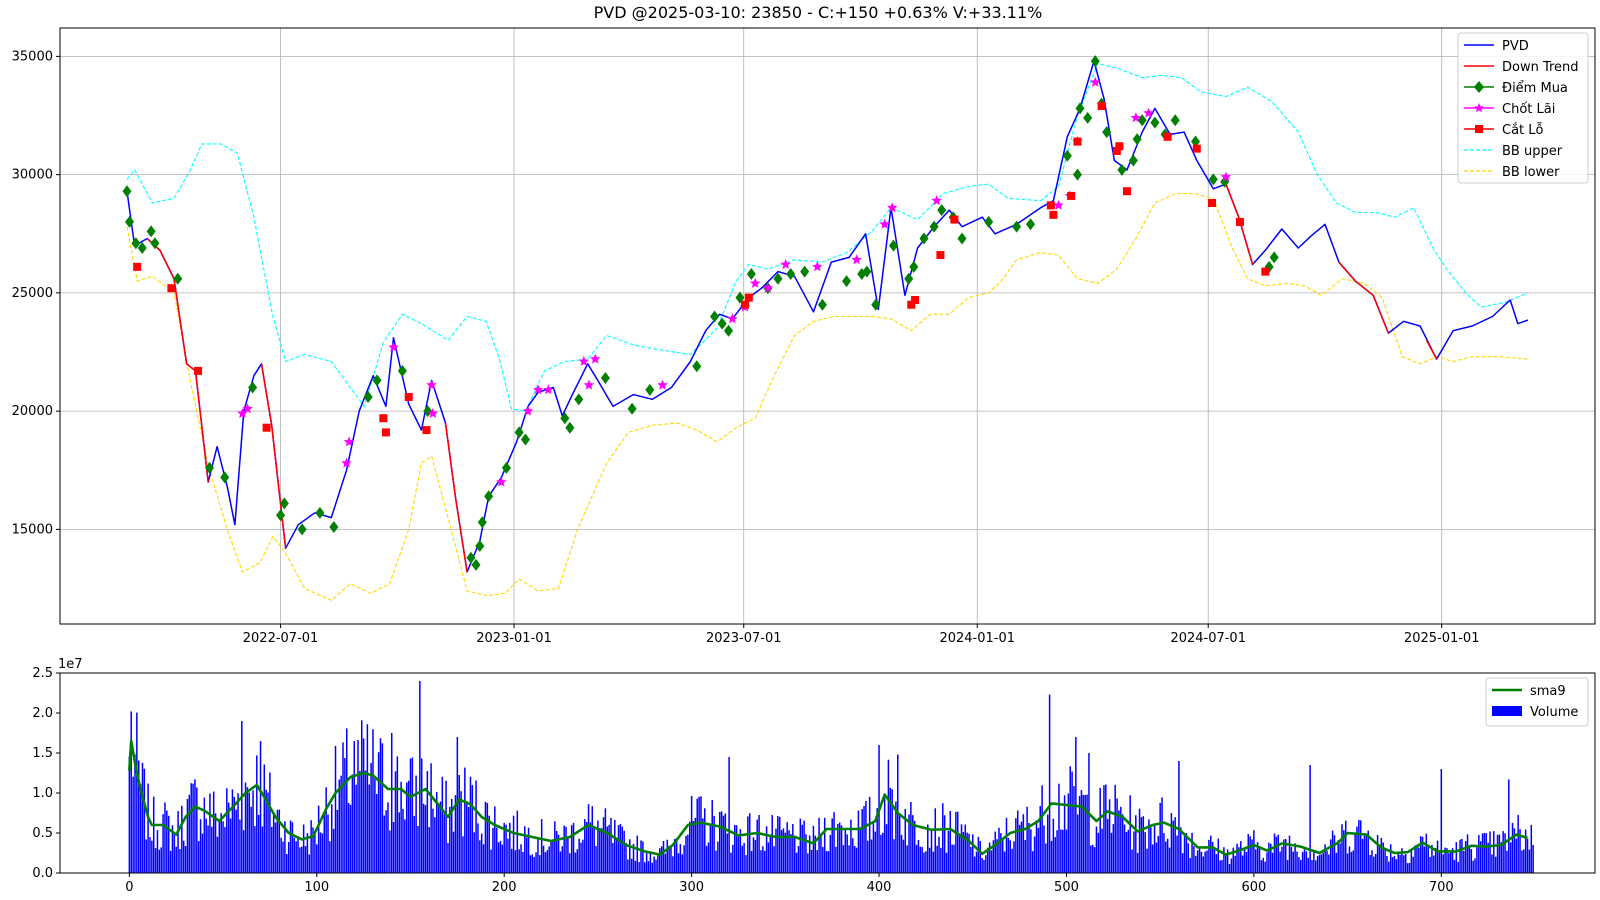 The height and width of the screenshot is (900, 1600). I want to click on legend-label-buy: Điểm Mua, so click(1535, 88).